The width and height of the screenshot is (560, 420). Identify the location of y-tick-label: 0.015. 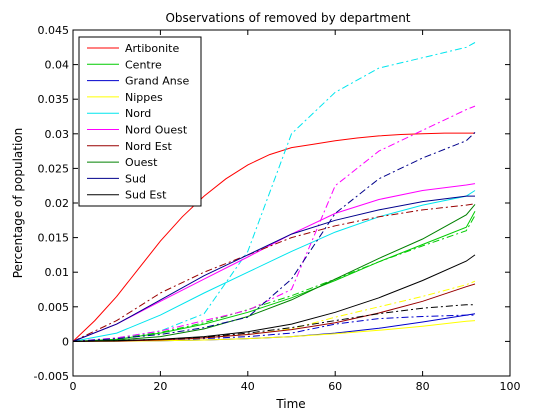
(54, 238).